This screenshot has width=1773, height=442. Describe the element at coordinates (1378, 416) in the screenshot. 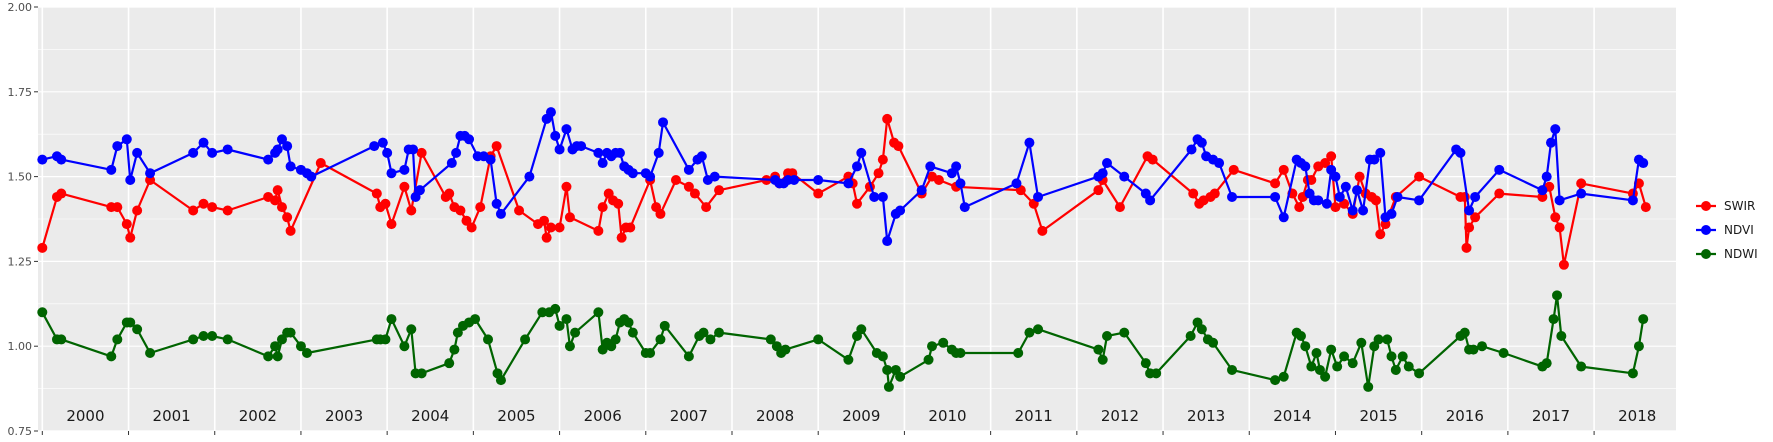

I see `year-label: 2015` at that location.